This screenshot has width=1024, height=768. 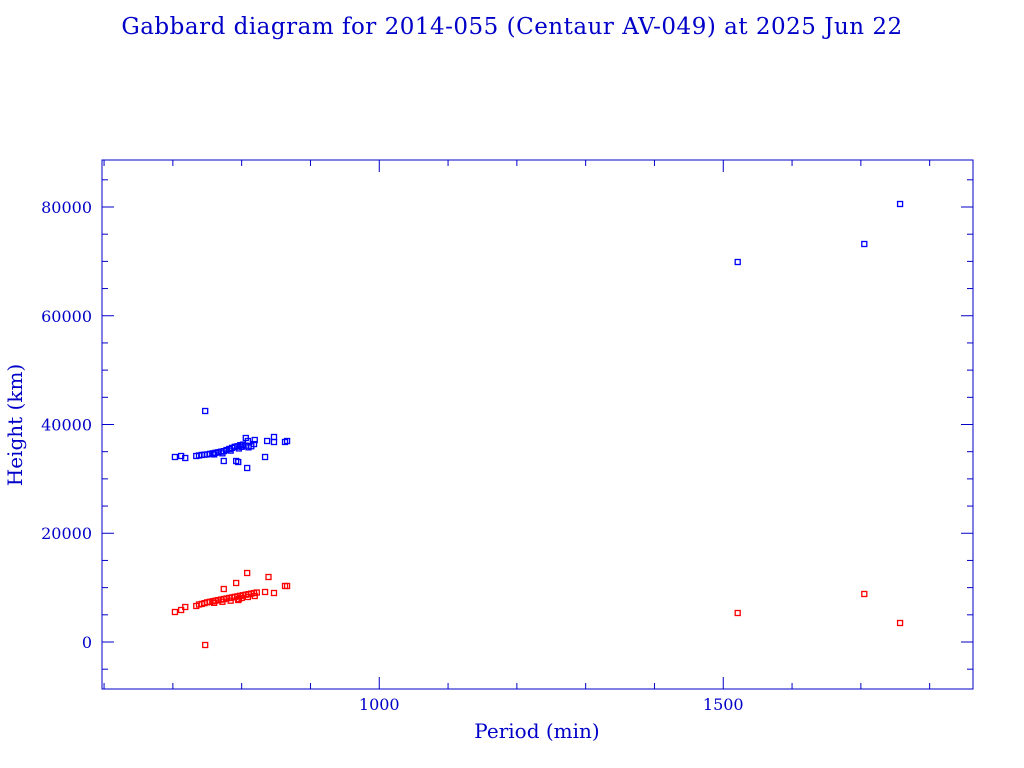 What do you see at coordinates (87, 642) in the screenshot?
I see `y-tick-label: 0` at bounding box center [87, 642].